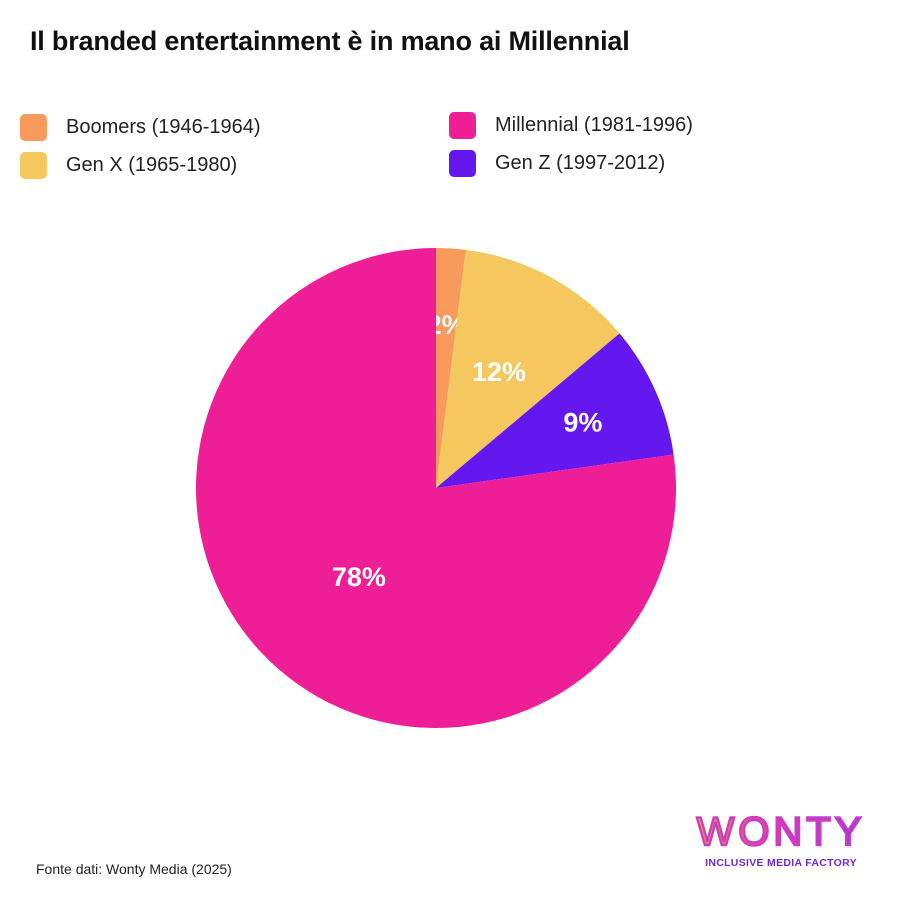 The image size is (900, 900). What do you see at coordinates (134, 869) in the screenshot?
I see `data-source-note: Fonte dati: Wonty Media (2025)` at bounding box center [134, 869].